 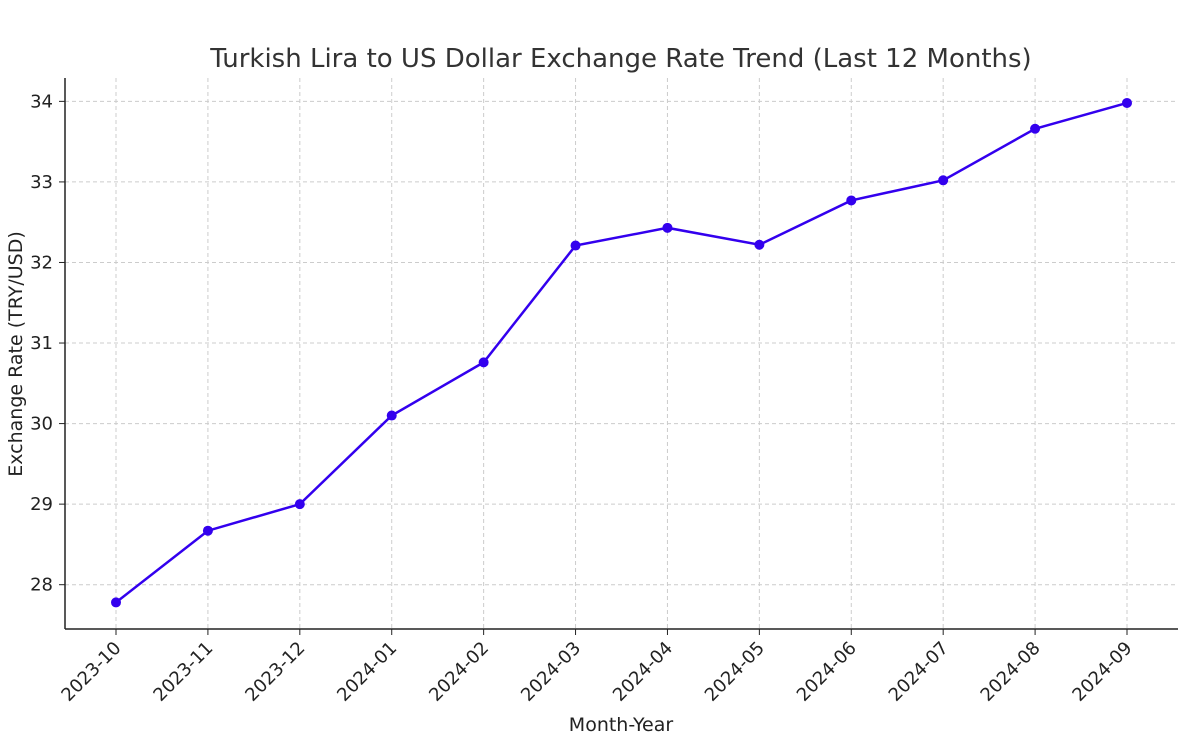 What do you see at coordinates (41, 585) in the screenshot?
I see `y-tick-label: 28` at bounding box center [41, 585].